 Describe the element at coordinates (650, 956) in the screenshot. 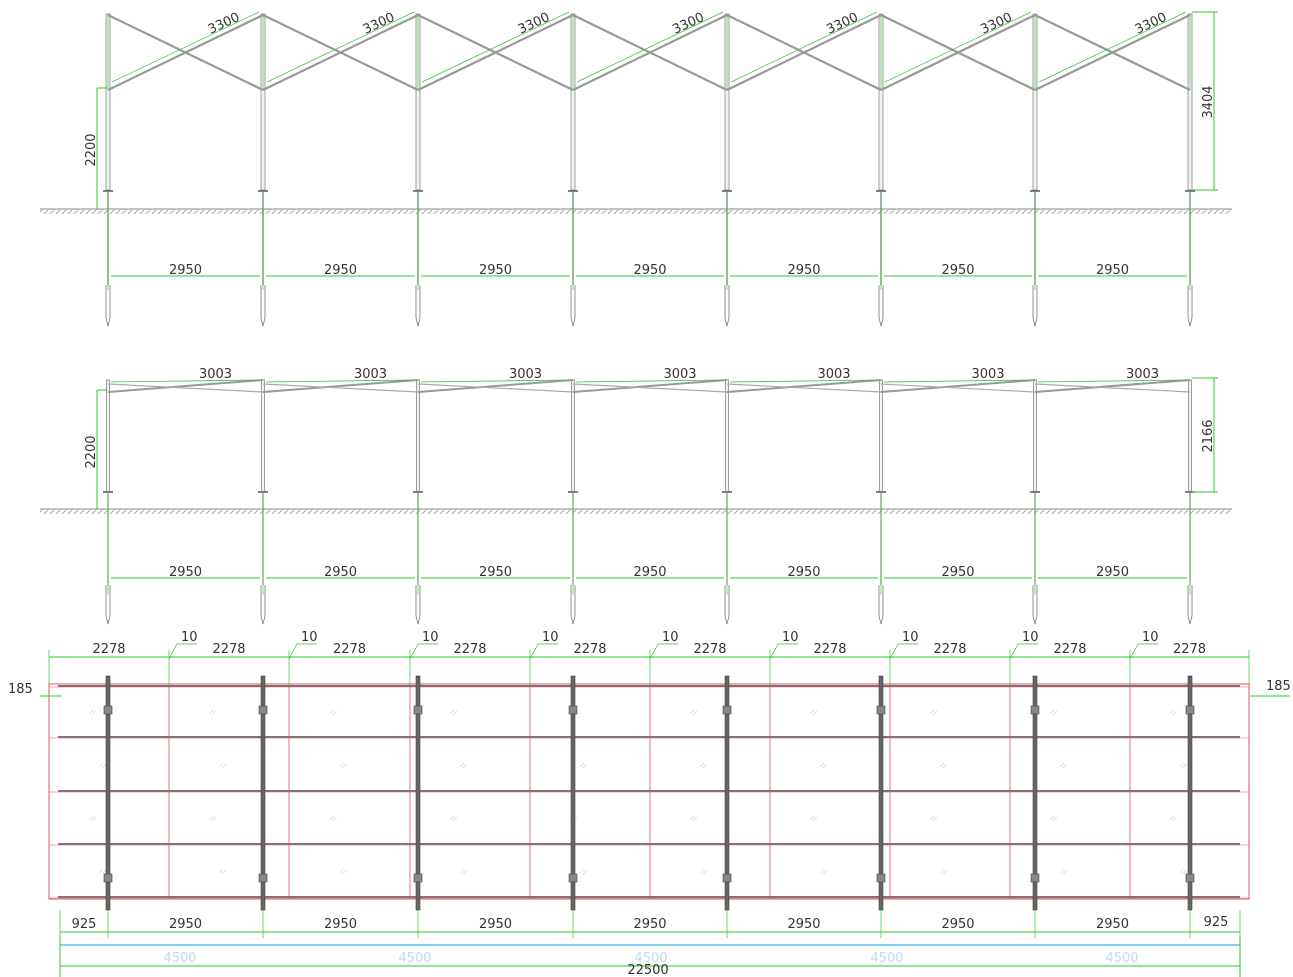

I see `total-length-dim: 4500 4500 4500 4500 4500 22500` at that location.